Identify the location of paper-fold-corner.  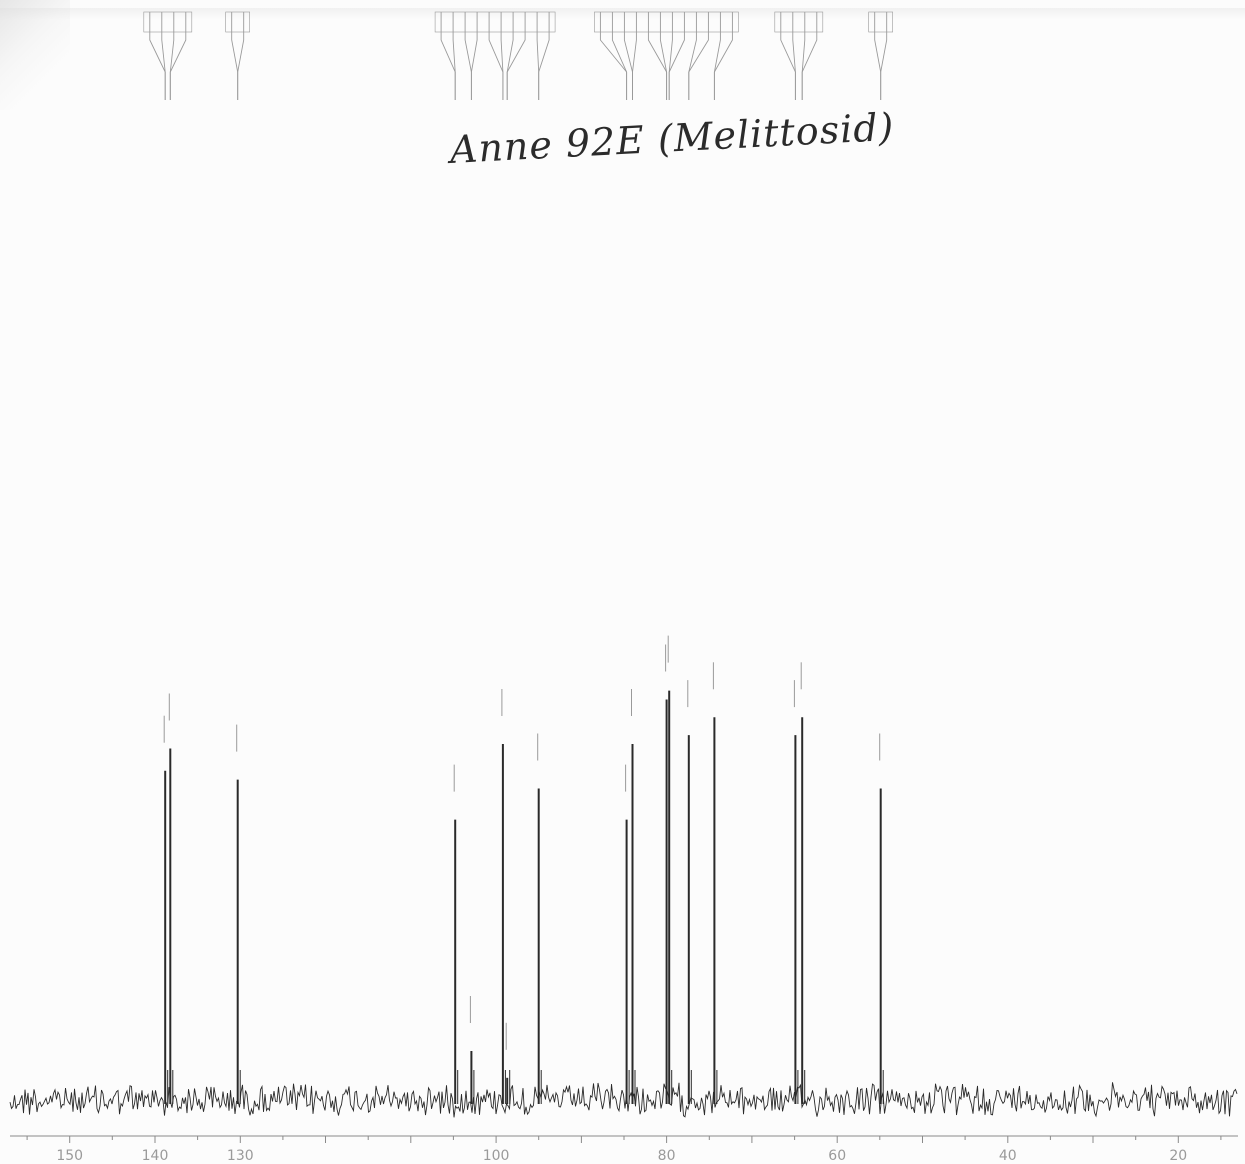
(35, 55).